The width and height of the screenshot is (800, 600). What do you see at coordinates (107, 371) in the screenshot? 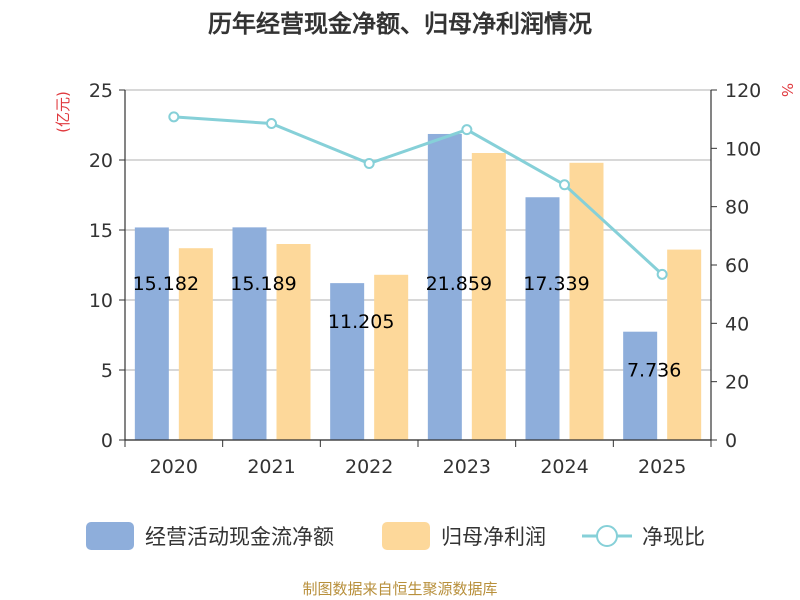
I see `y-left-tick-label: 5` at bounding box center [107, 371].